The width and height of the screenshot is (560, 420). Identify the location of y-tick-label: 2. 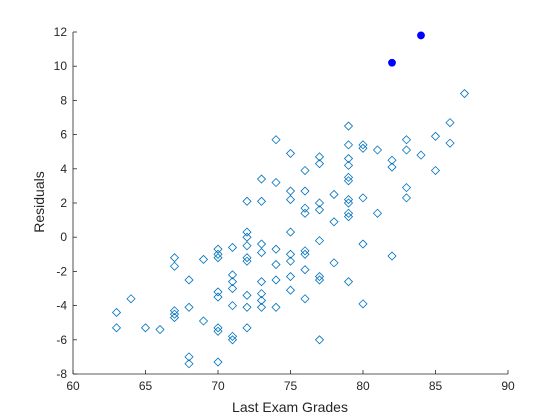
(63, 203).